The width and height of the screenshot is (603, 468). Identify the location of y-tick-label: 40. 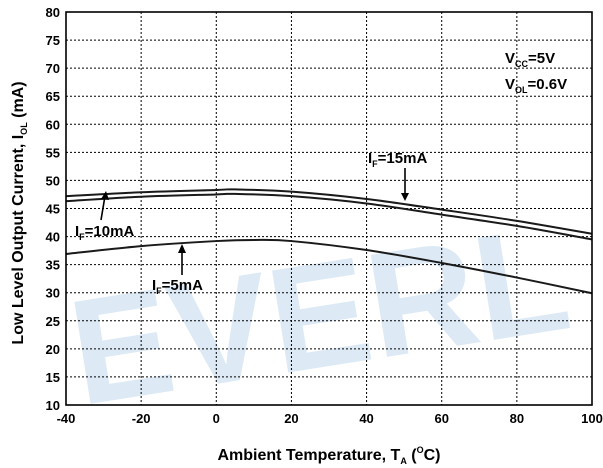
(53, 237).